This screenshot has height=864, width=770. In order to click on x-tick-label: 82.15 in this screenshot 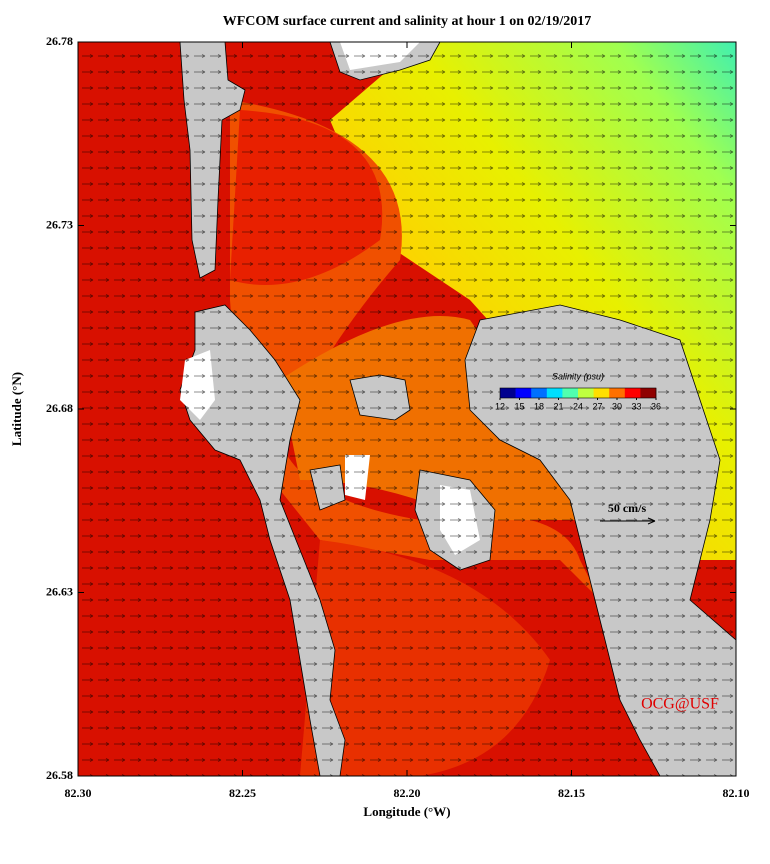, I will do `click(571, 793)`.